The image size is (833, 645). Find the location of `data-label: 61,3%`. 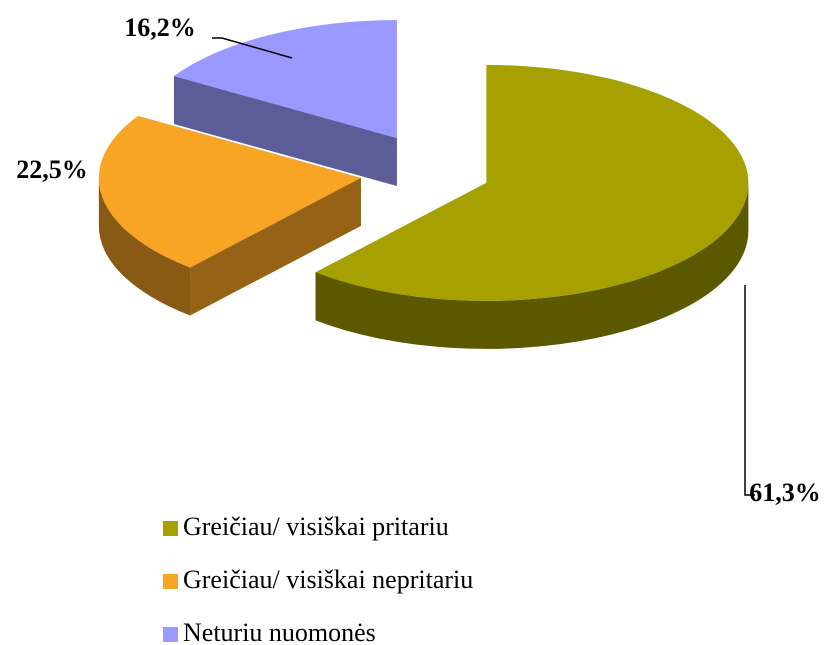

data-label: 61,3% is located at coordinates (785, 492).